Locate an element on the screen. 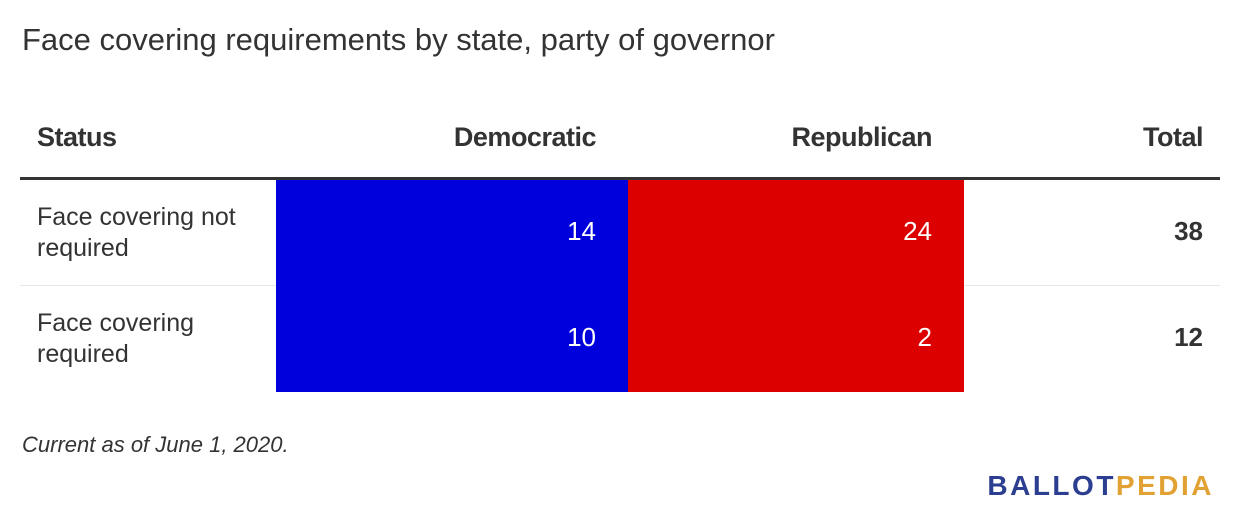 Image resolution: width=1240 pixels, height=532 pixels. ballotpedia-logo: BALLOTPEDIA is located at coordinates (1100, 486).